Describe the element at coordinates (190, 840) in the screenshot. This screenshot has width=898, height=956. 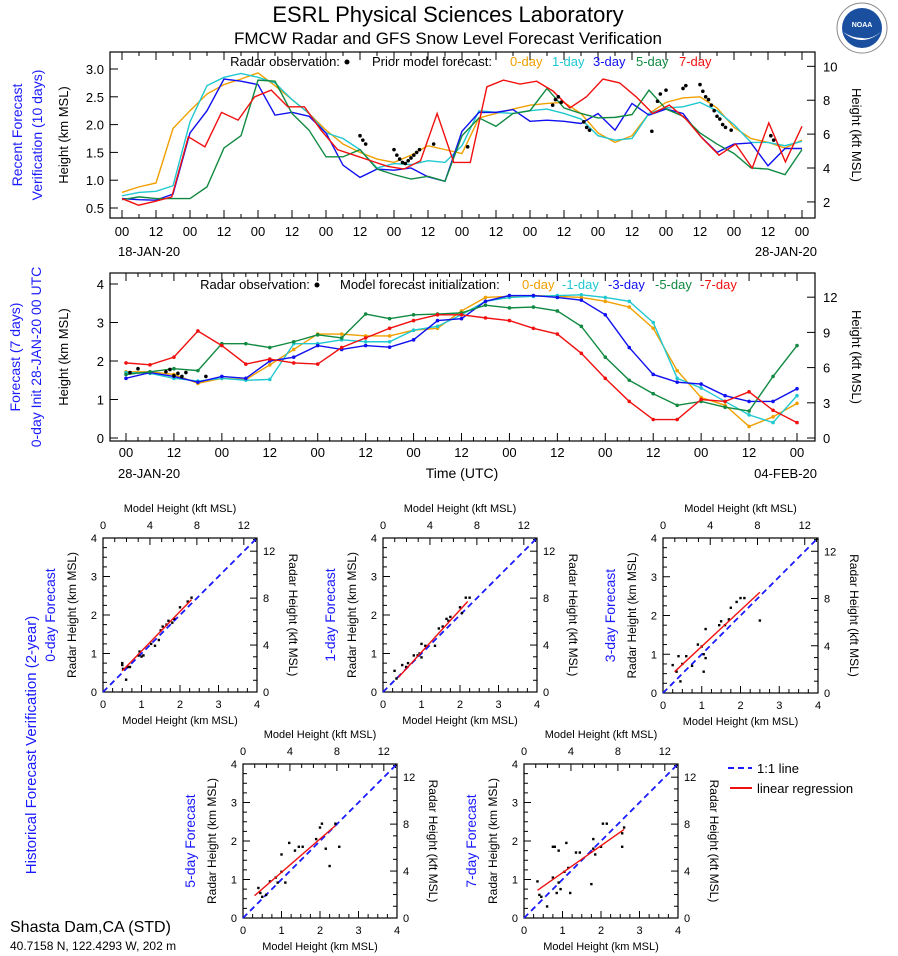
I see `panel-title: 5-day Forecast` at that location.